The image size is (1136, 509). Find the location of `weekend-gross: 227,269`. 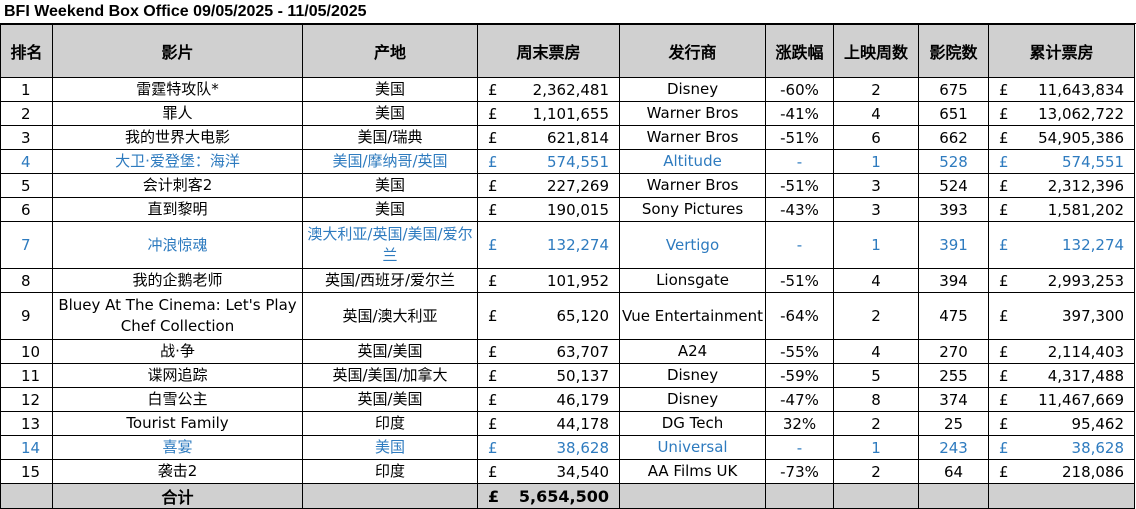

weekend-gross: 227,269 is located at coordinates (565, 185).